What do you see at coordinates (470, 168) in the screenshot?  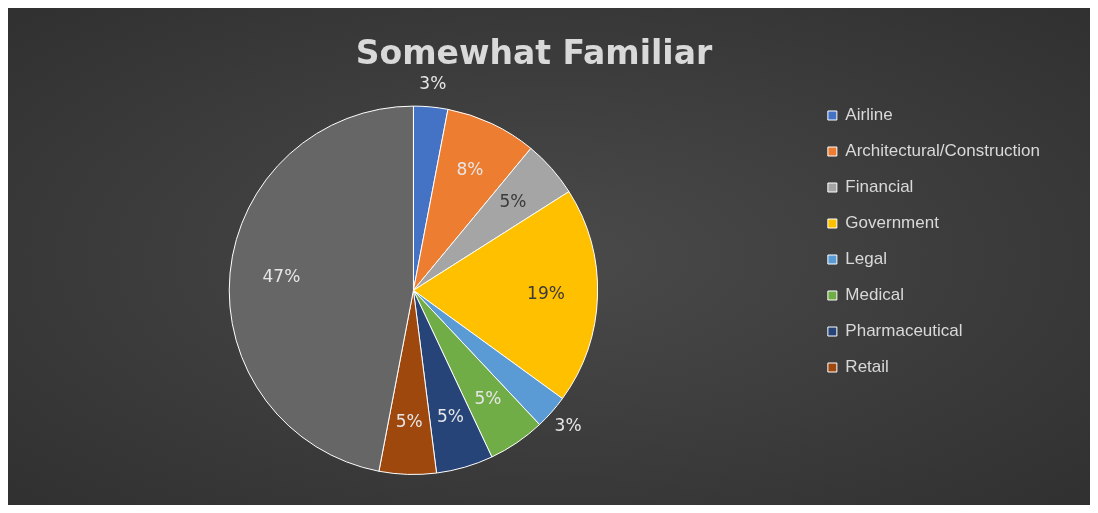 I see `data-label: 8%` at bounding box center [470, 168].